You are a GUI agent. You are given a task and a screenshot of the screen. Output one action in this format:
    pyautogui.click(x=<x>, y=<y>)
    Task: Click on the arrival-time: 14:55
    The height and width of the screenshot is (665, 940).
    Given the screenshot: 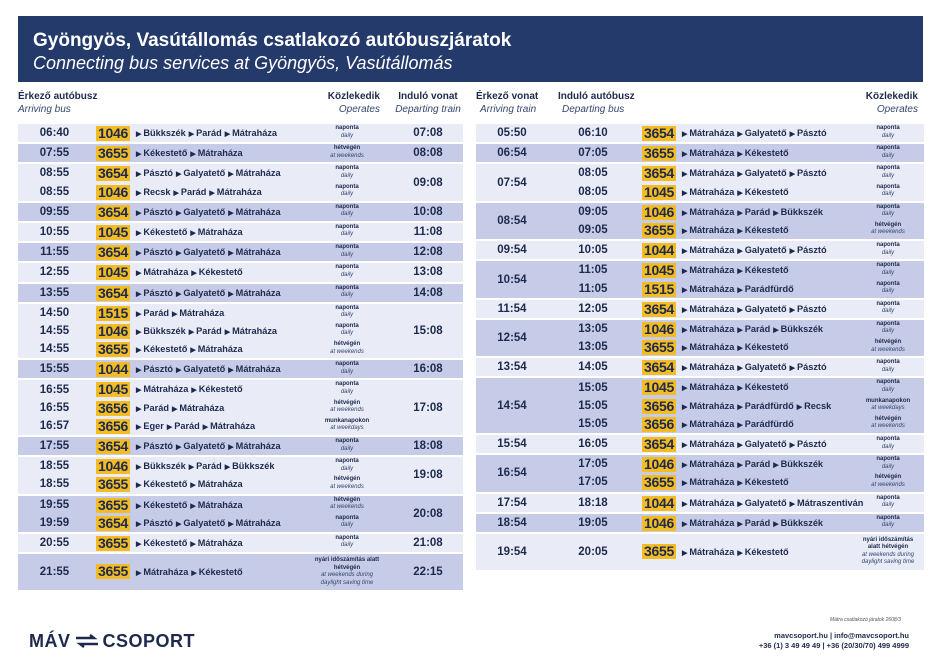 What is the action you would take?
    pyautogui.click(x=54, y=349)
    